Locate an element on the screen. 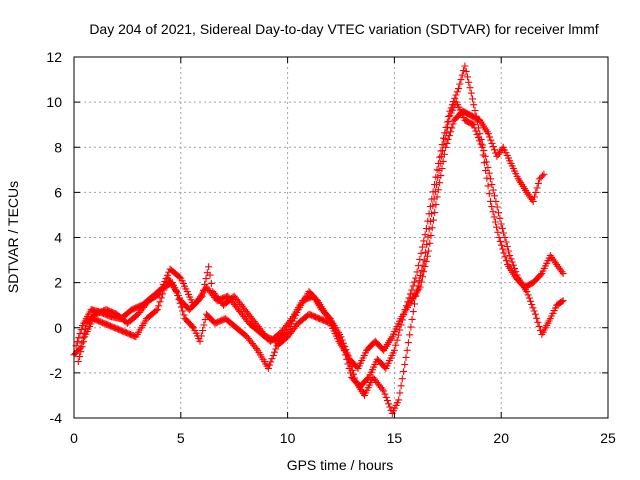 The width and height of the screenshot is (640, 480). x-tick-label: 20 is located at coordinates (501, 438).